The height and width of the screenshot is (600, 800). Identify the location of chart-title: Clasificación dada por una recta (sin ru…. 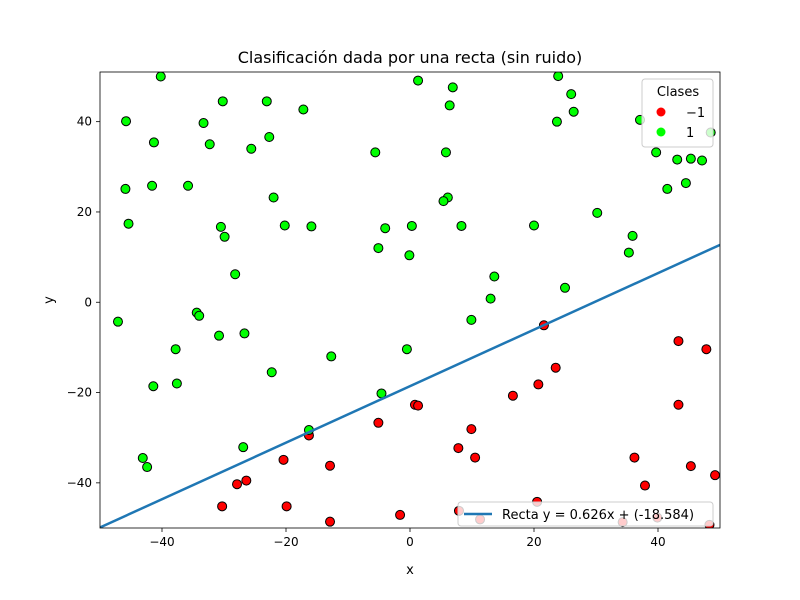
(410, 57).